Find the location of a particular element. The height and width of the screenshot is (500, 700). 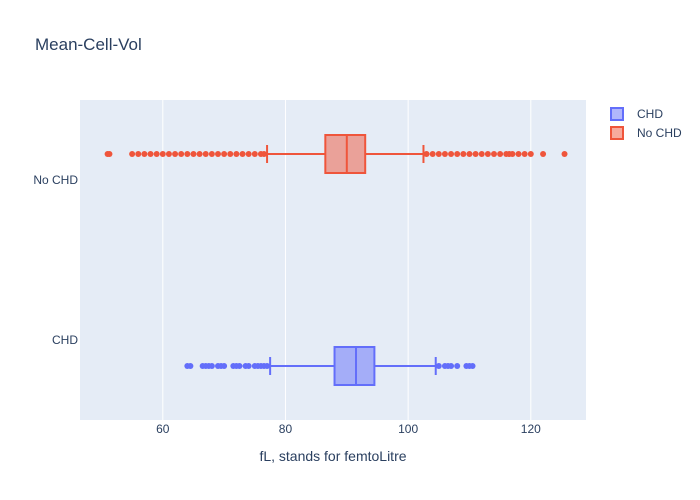

x-tick-label: 60 is located at coordinates (163, 429).